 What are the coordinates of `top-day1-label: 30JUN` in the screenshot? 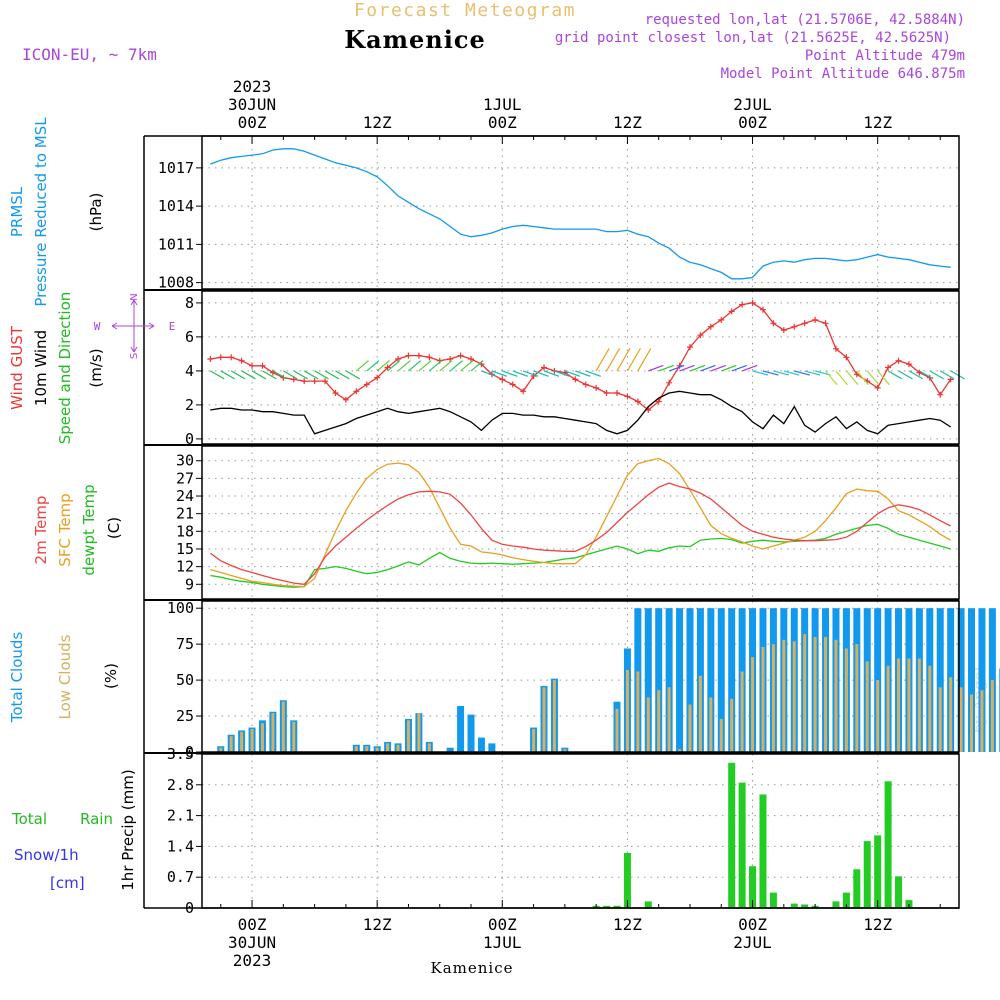 It's located at (252, 104).